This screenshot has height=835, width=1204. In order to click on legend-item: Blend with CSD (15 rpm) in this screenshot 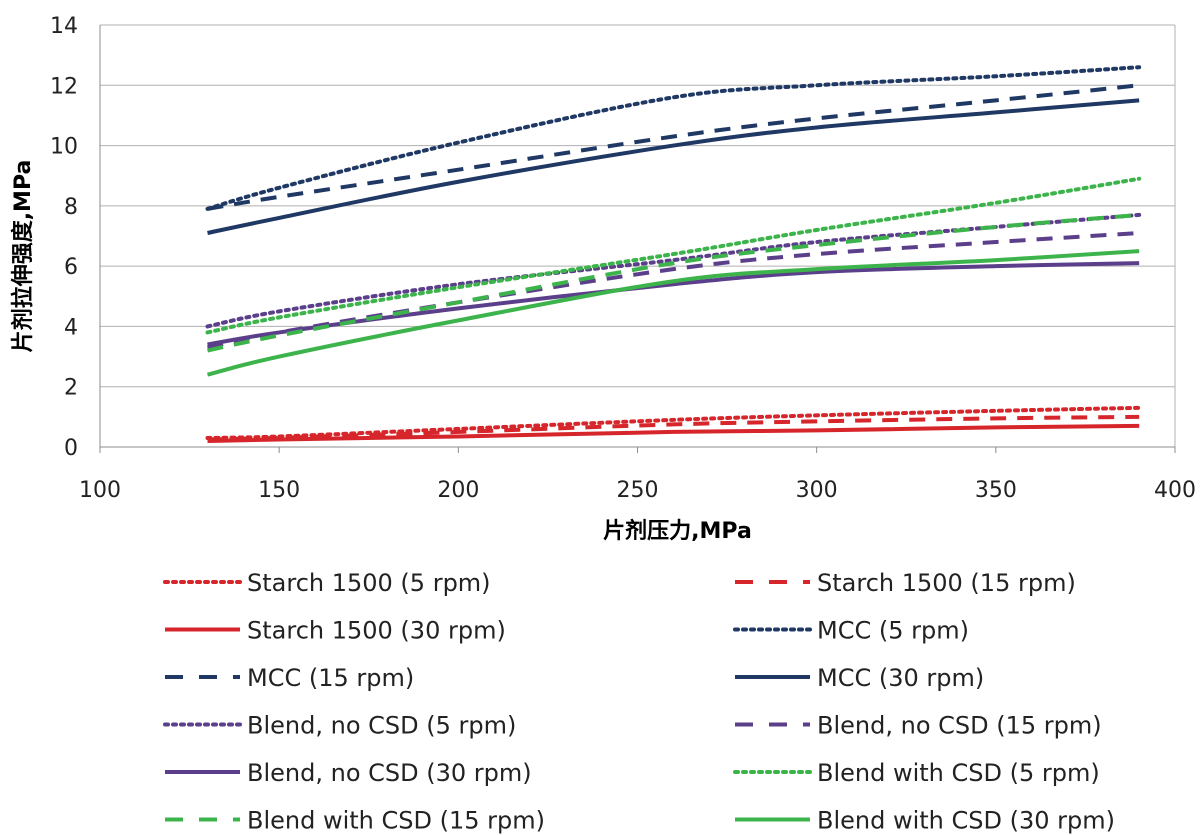, I will do `click(355, 821)`.